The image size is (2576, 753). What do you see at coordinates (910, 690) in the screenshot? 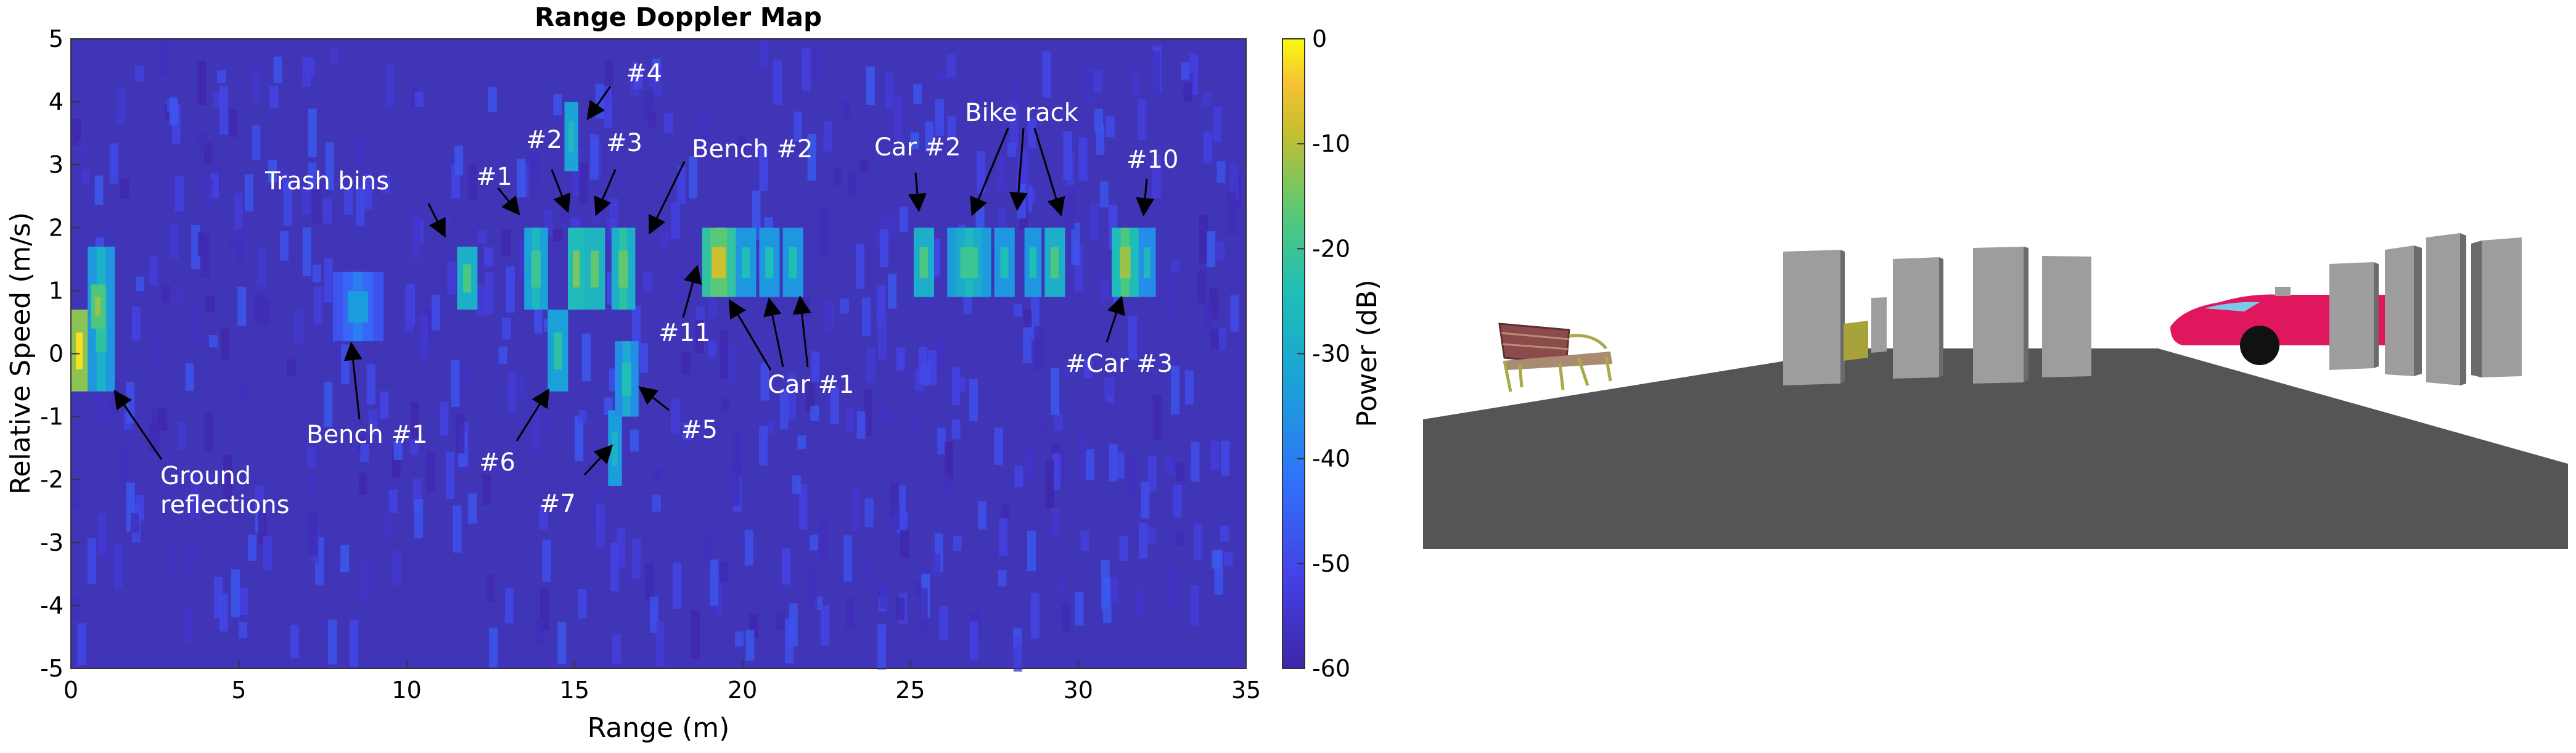
I see `x-tick-label: 25` at bounding box center [910, 690].